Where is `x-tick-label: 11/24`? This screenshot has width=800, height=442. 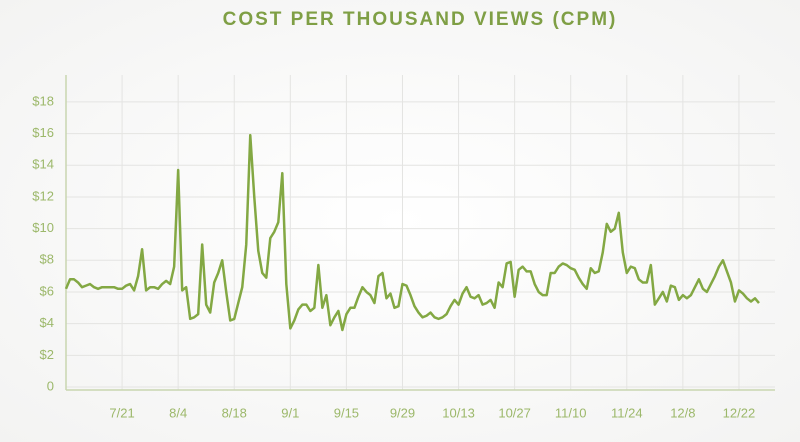
x-tick-label: 11/24 is located at coordinates (627, 412).